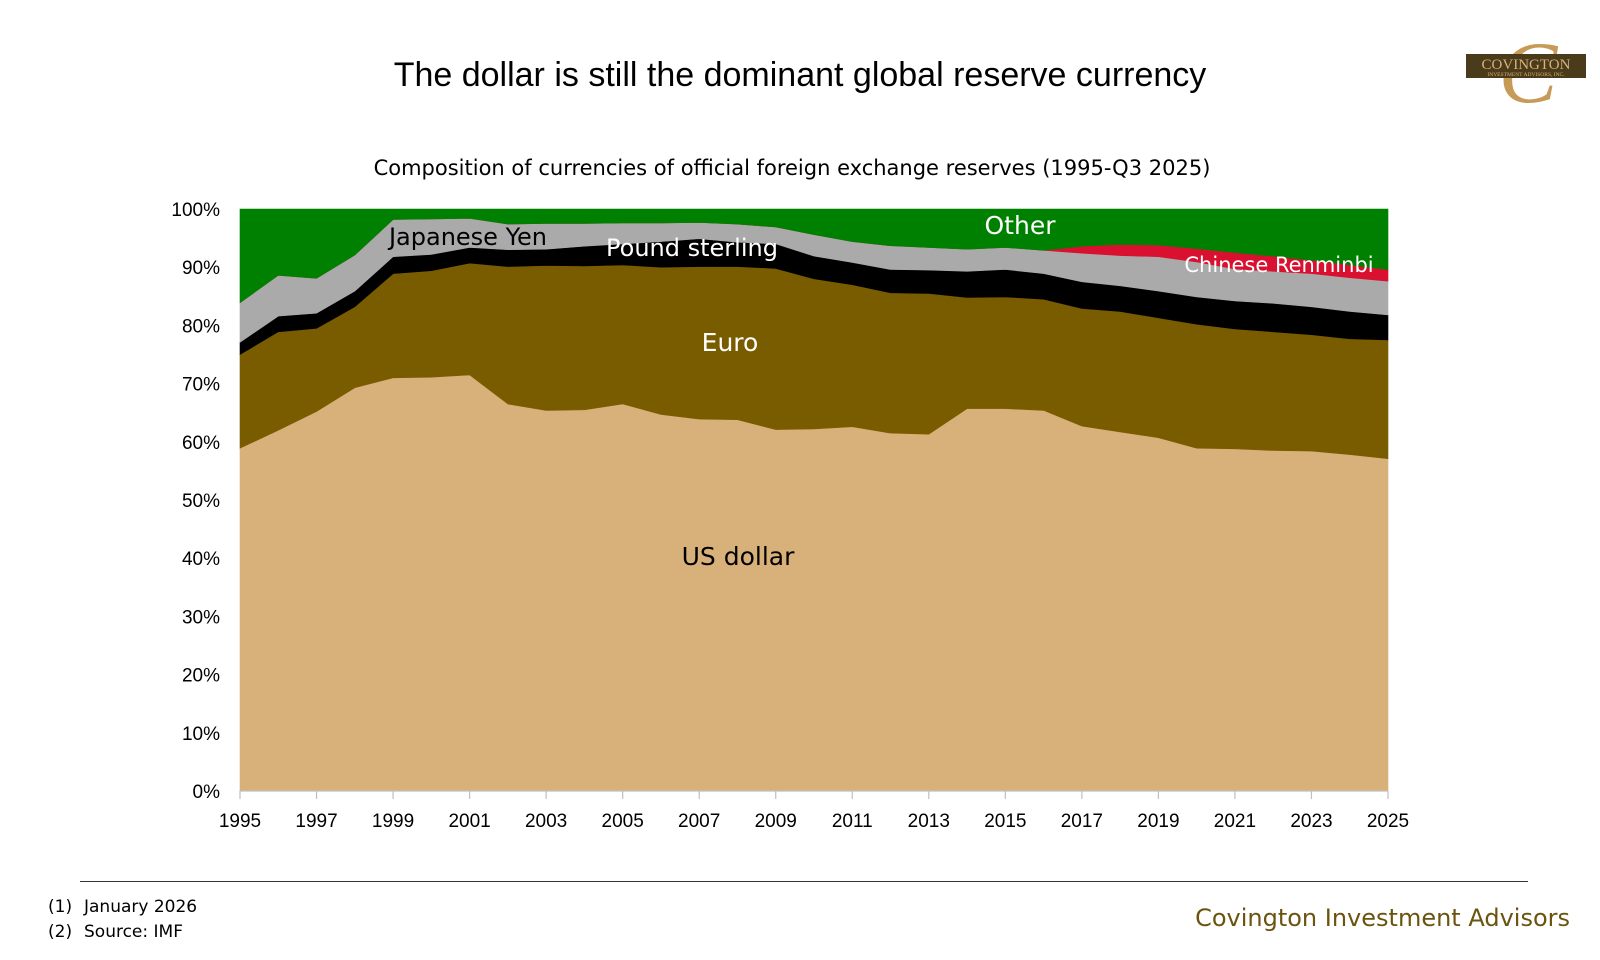  I want to click on x-tick-label: 2015, so click(1005, 821).